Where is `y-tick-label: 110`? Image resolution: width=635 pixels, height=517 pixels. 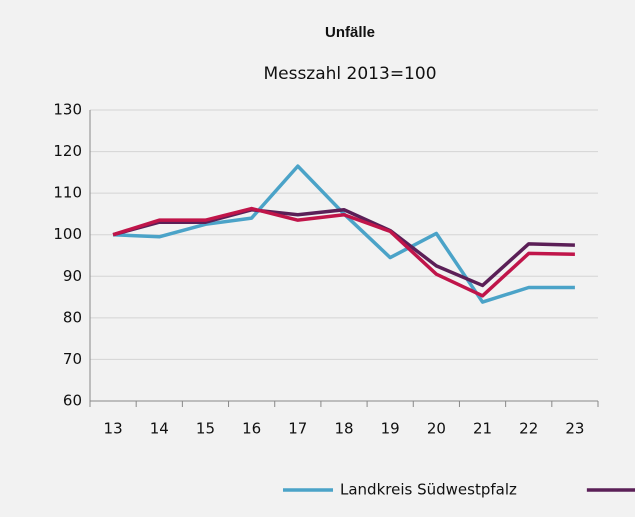 y-tick-label: 110 is located at coordinates (67, 193).